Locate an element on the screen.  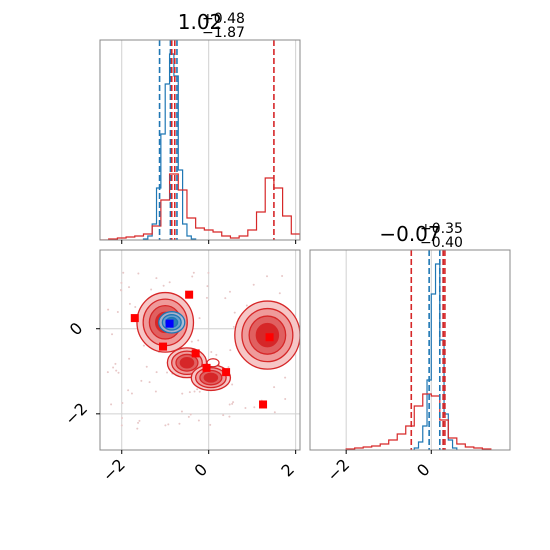
ticks-top-left is located at coordinates (209, 242).